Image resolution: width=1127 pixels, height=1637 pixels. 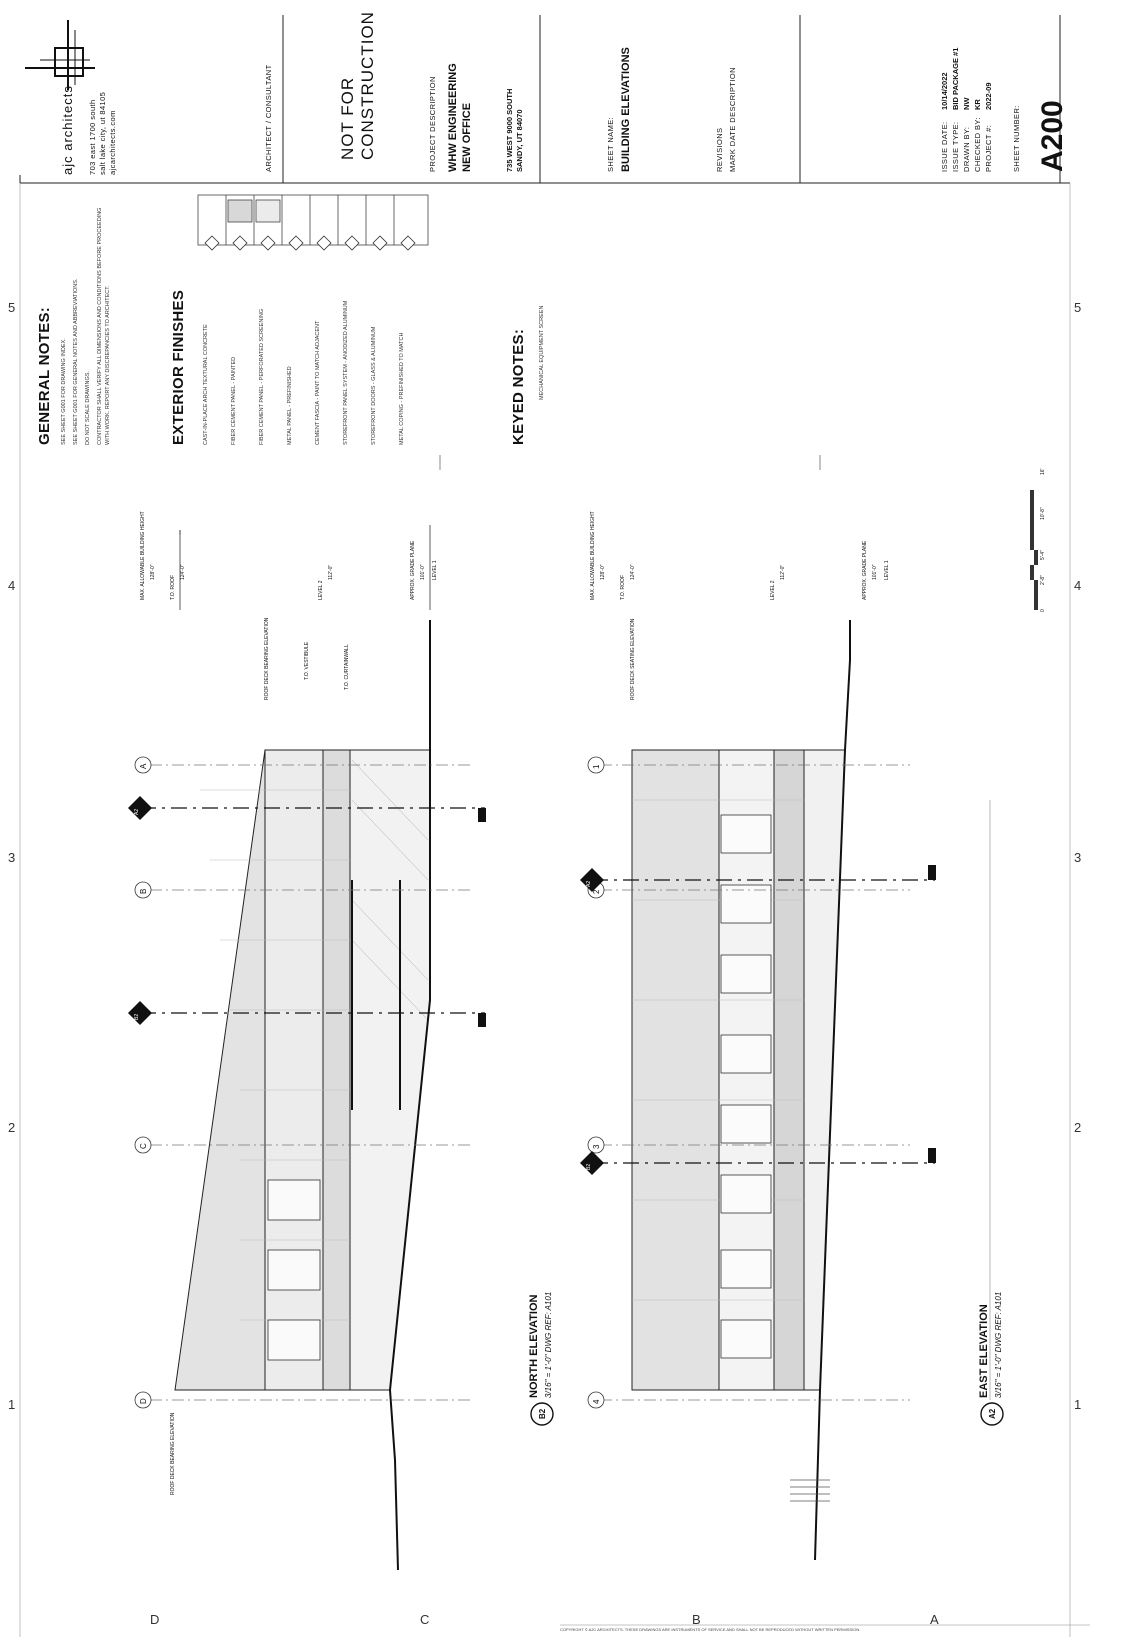 What do you see at coordinates (321, 590) in the screenshot?
I see `north-level-2: LEVEL 2` at bounding box center [321, 590].